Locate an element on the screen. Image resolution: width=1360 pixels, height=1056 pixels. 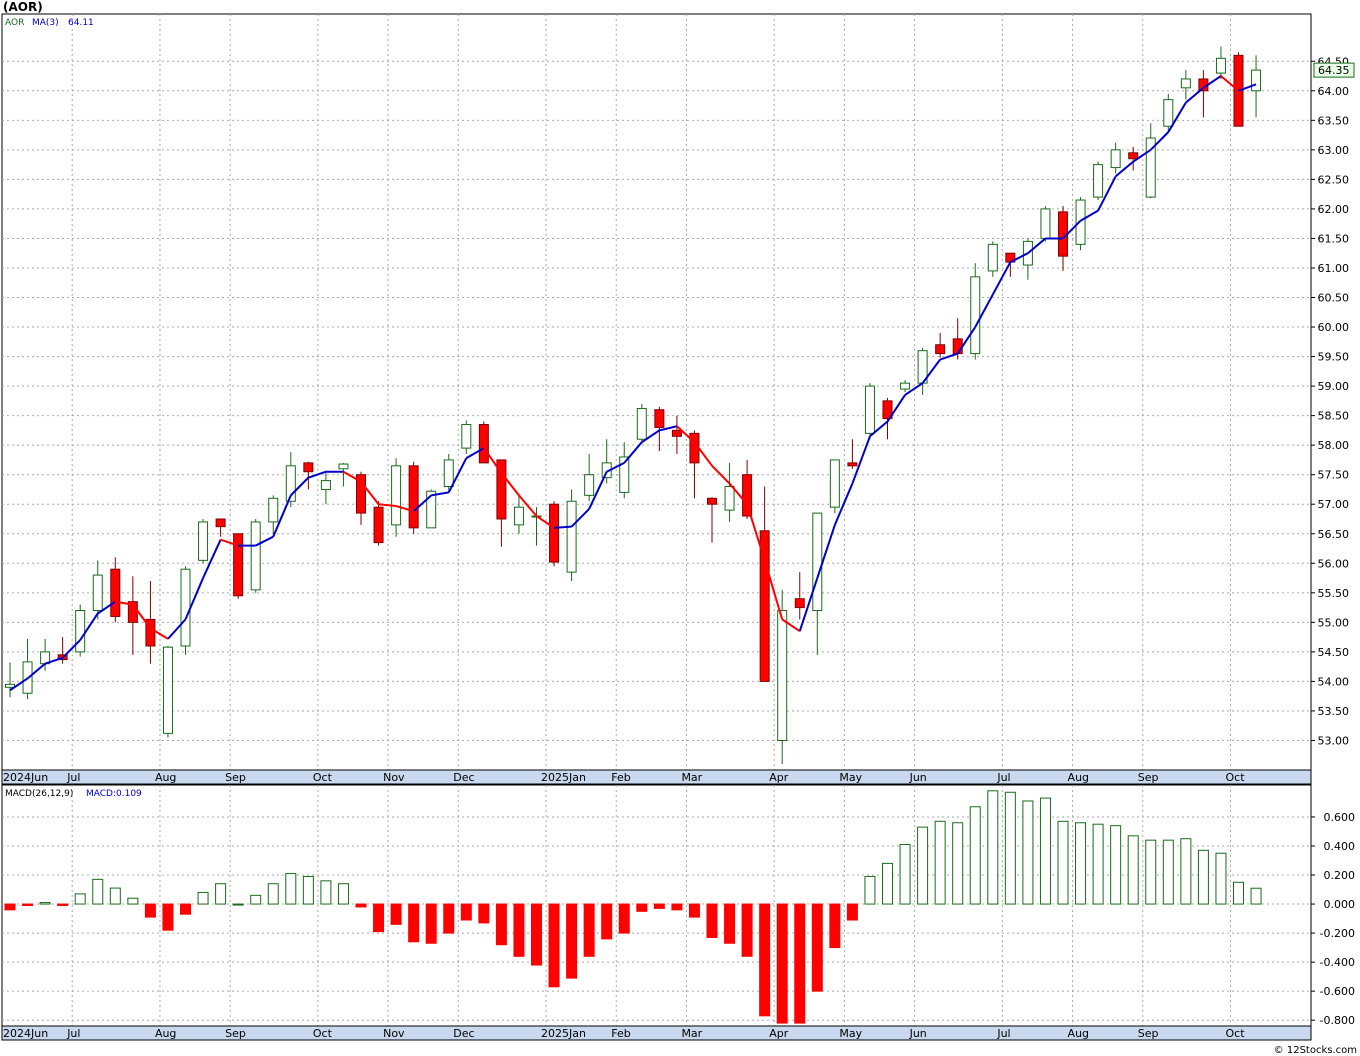
macd-tick-label: 0.000 is located at coordinates (1340, 904).